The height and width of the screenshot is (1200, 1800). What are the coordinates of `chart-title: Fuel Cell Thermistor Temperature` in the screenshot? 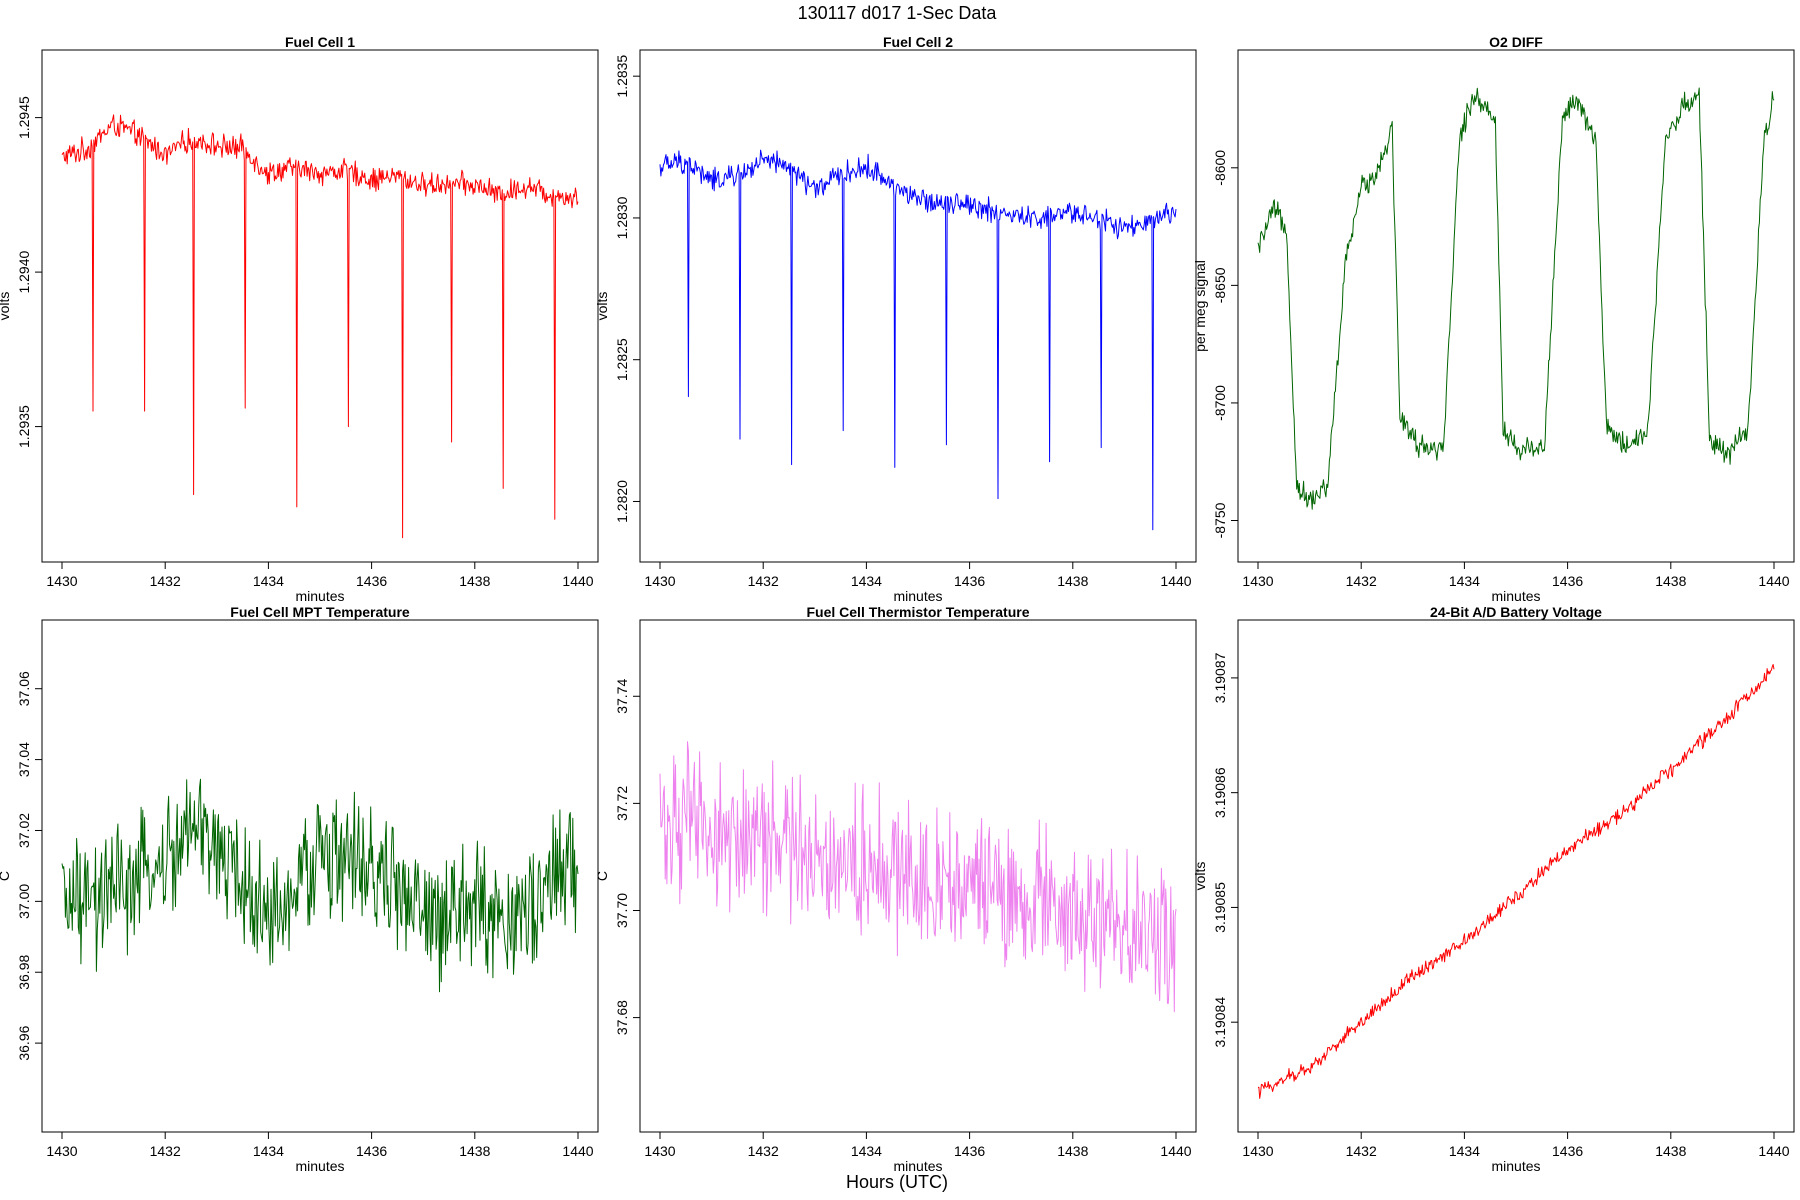 It's located at (917, 612).